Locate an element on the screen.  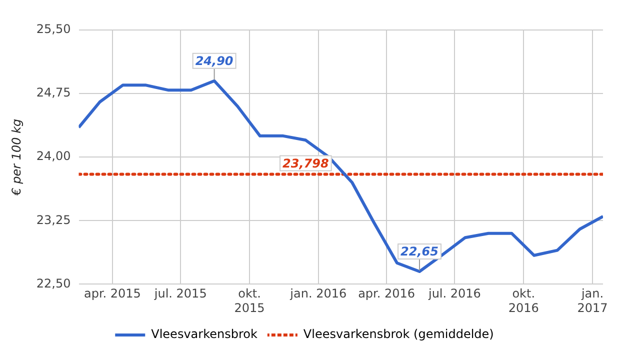
legend-label: Vleesvarkensbrok (gemiddelde) is located at coordinates (398, 334).